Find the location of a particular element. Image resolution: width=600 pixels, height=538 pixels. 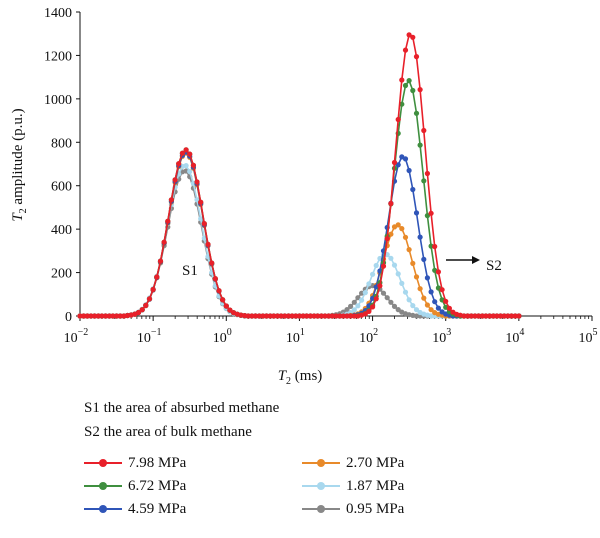

legend-swatch is located at coordinates (103, 509).